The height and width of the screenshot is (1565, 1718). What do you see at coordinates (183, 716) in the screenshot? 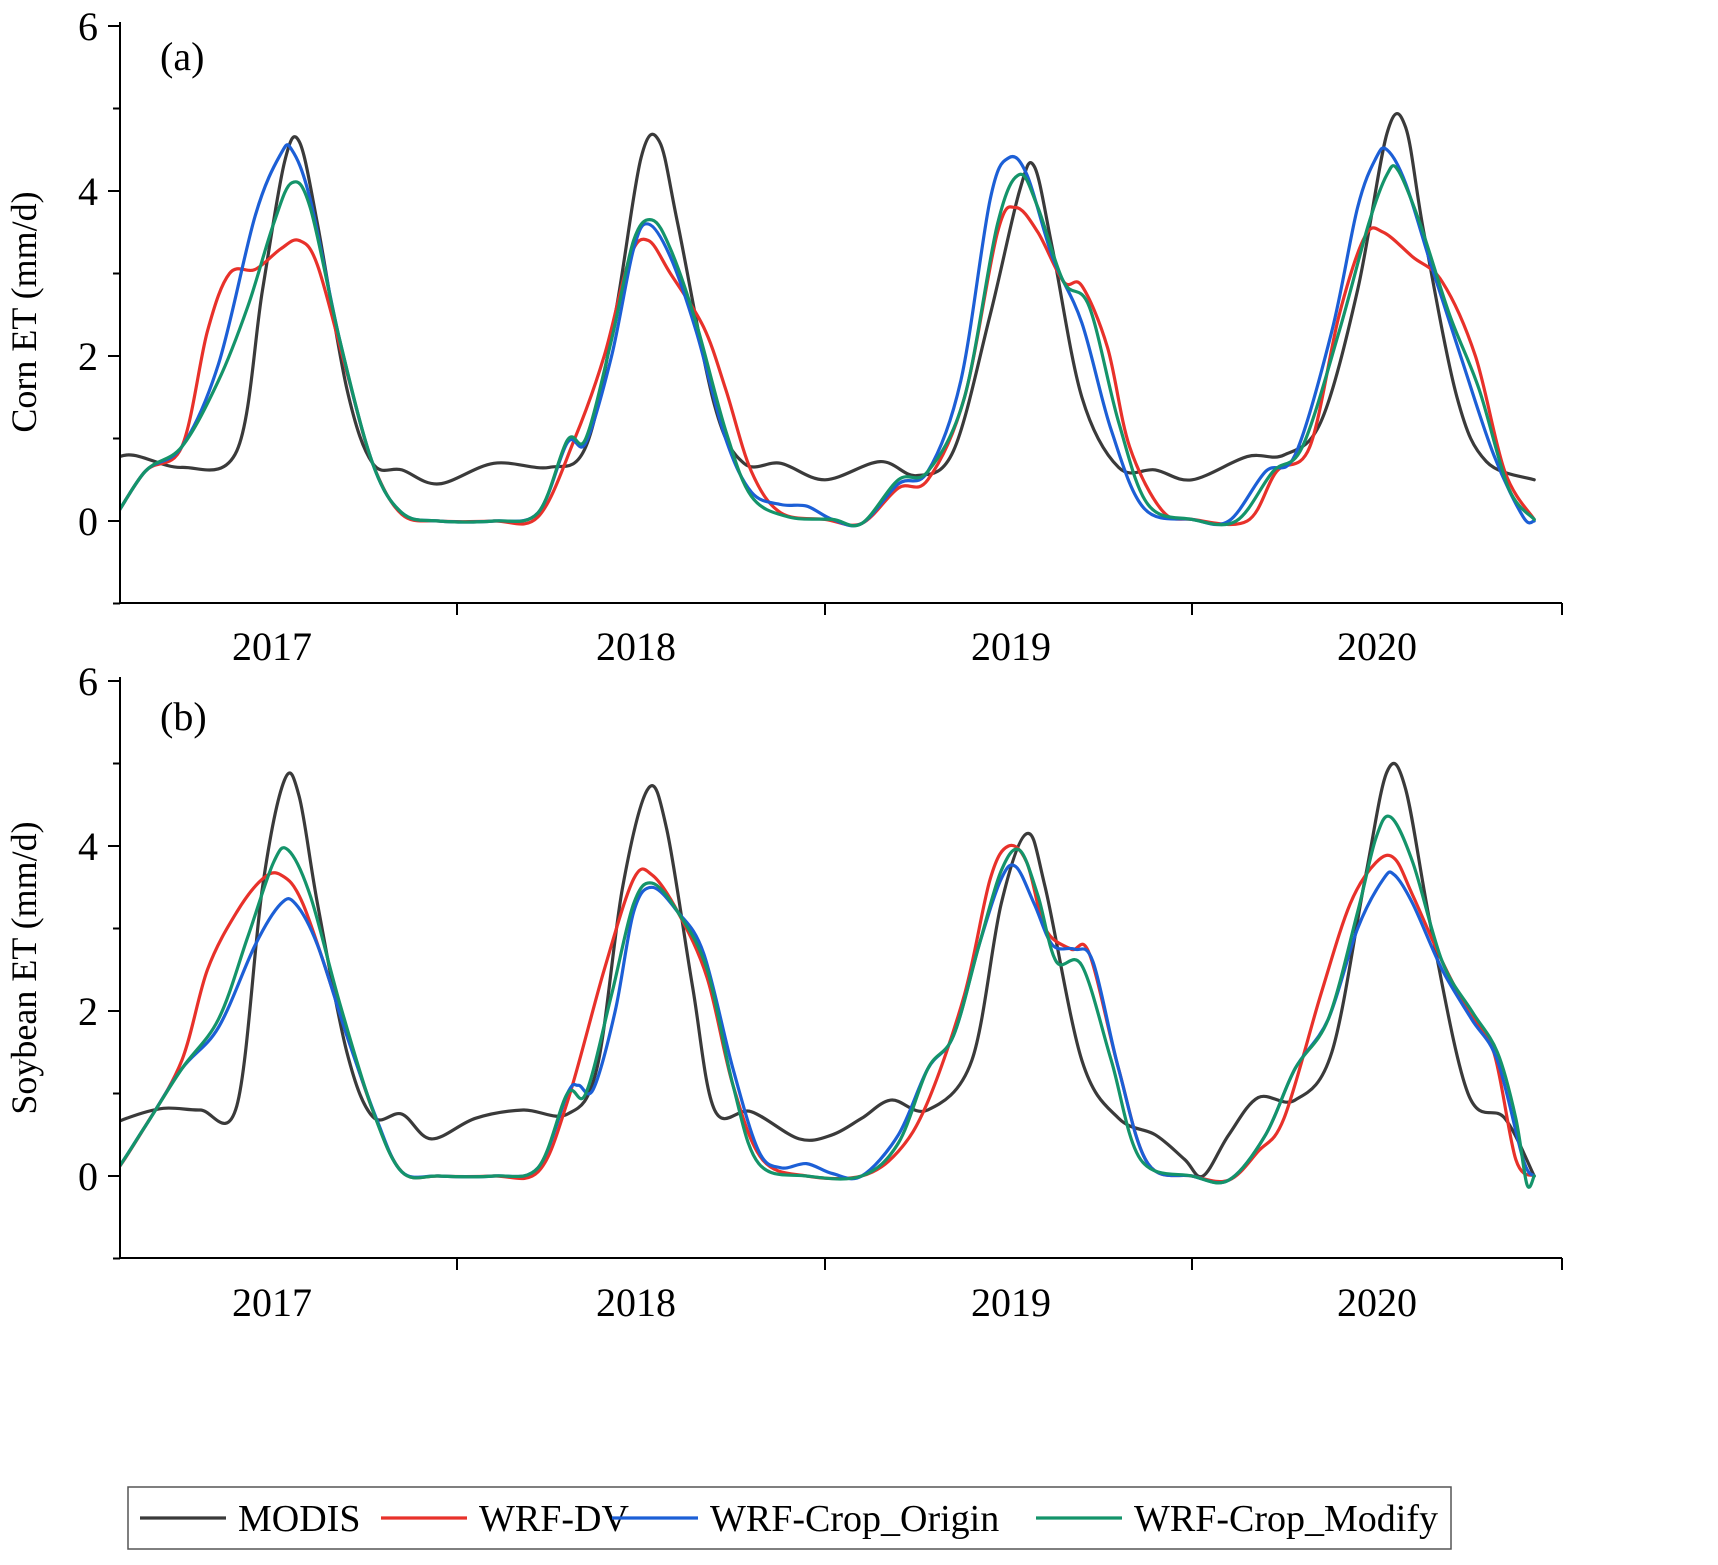
I see `panel-b-label: (b)` at bounding box center [183, 716].